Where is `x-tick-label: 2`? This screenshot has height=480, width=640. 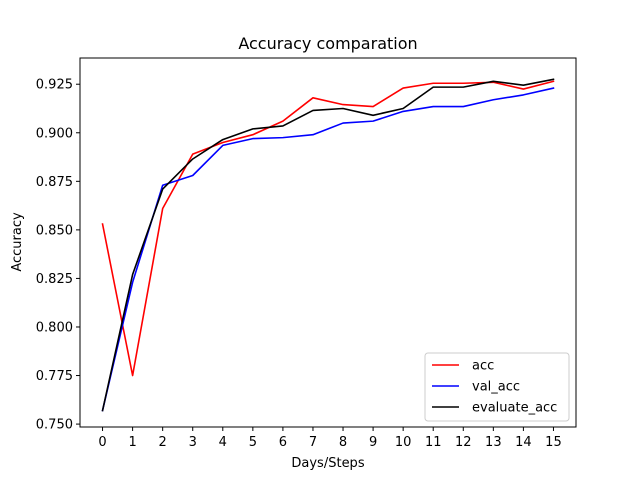
x-tick-label: 2 is located at coordinates (163, 442).